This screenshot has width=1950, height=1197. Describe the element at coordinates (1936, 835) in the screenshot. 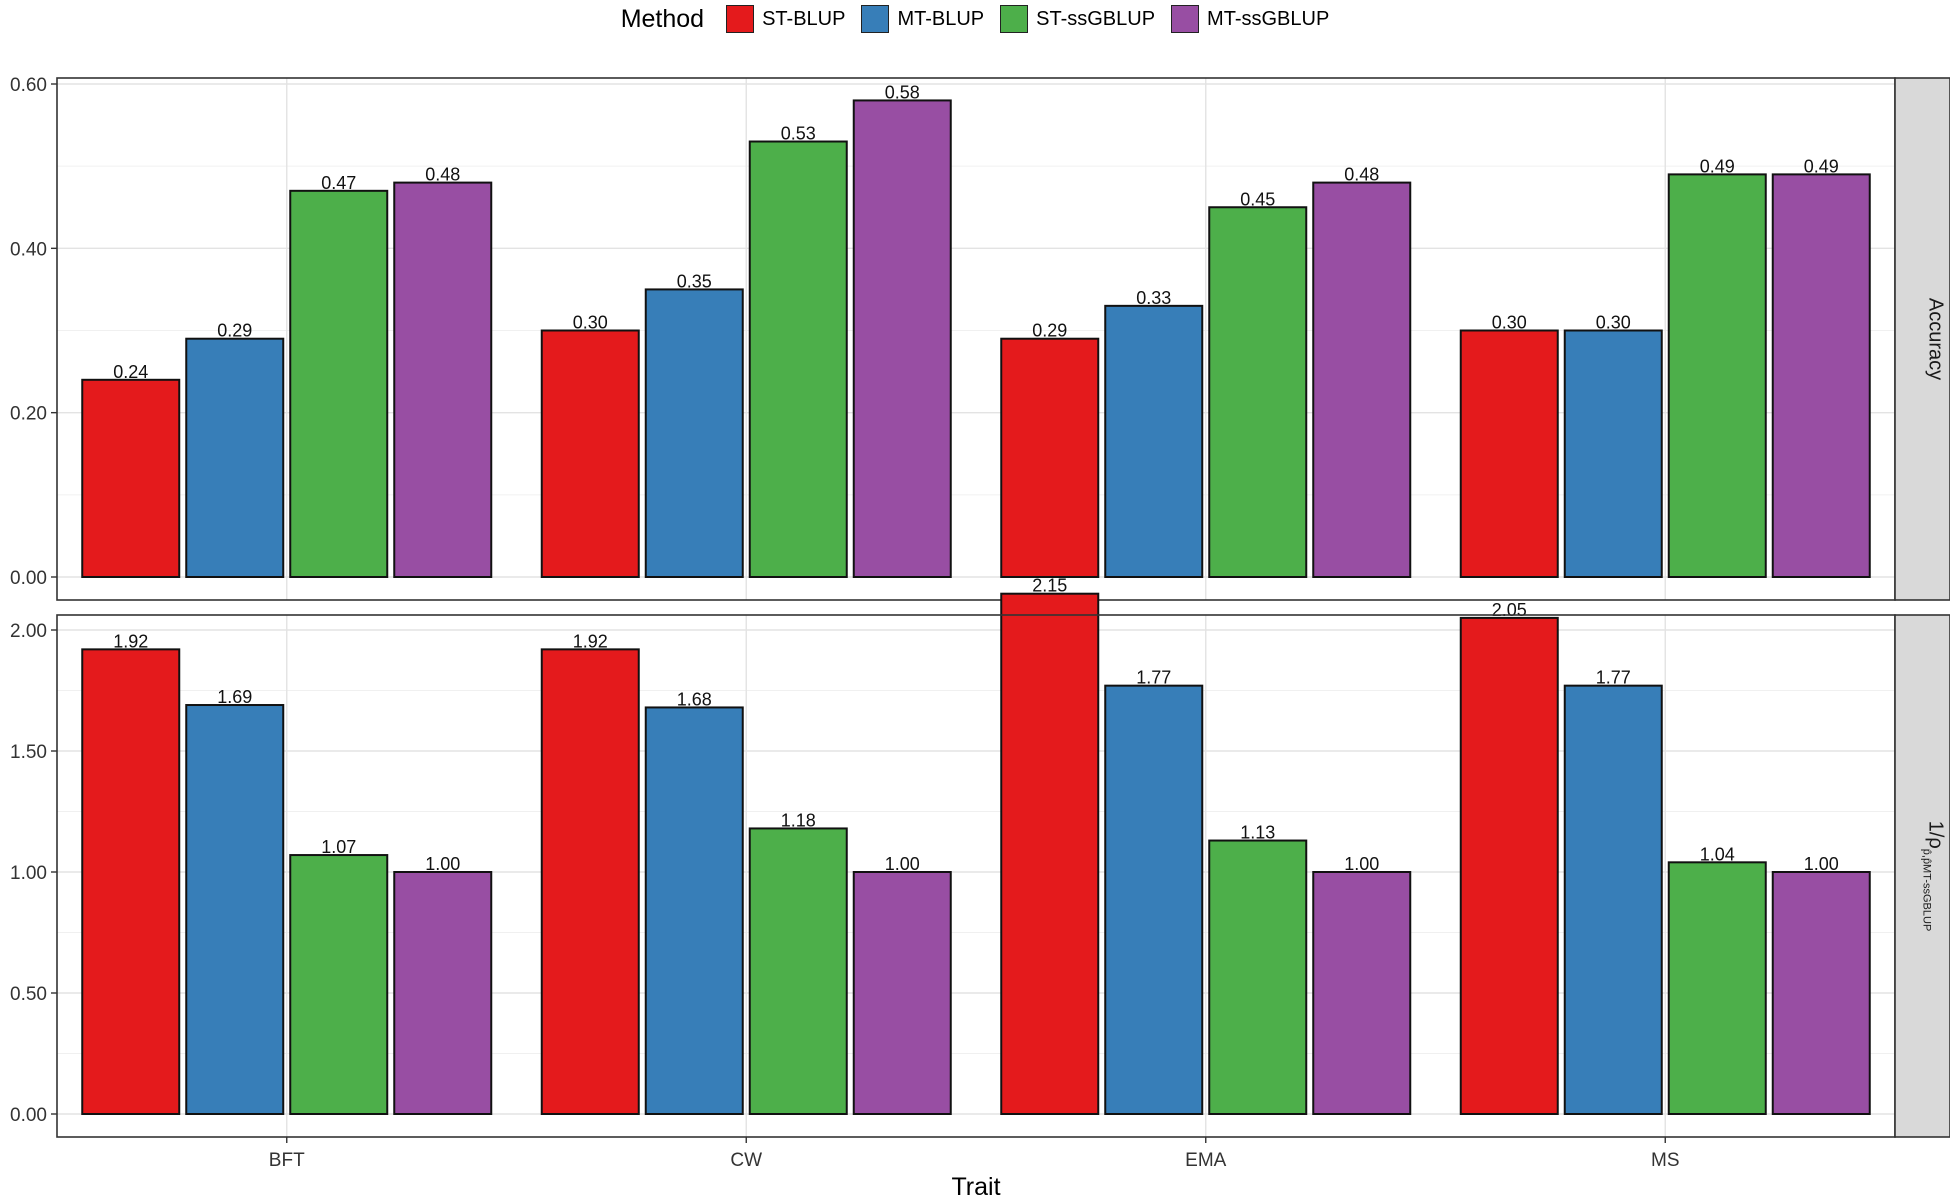

I see `strip-label-main: 1/ρ` at that location.